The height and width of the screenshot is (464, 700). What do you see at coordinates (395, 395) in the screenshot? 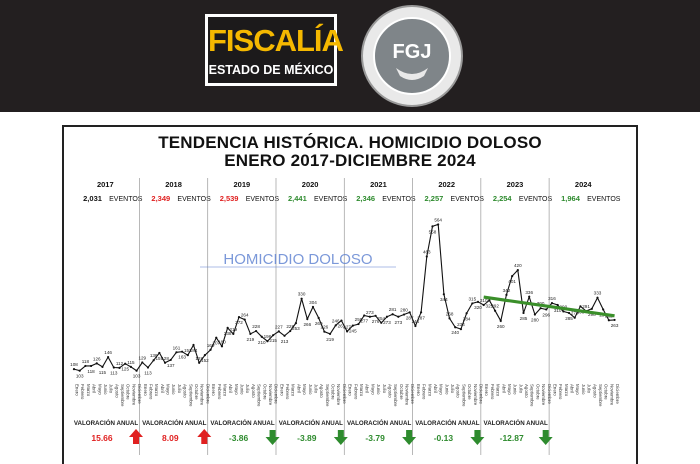
I see `month-tick: Septiembre` at bounding box center [395, 395].